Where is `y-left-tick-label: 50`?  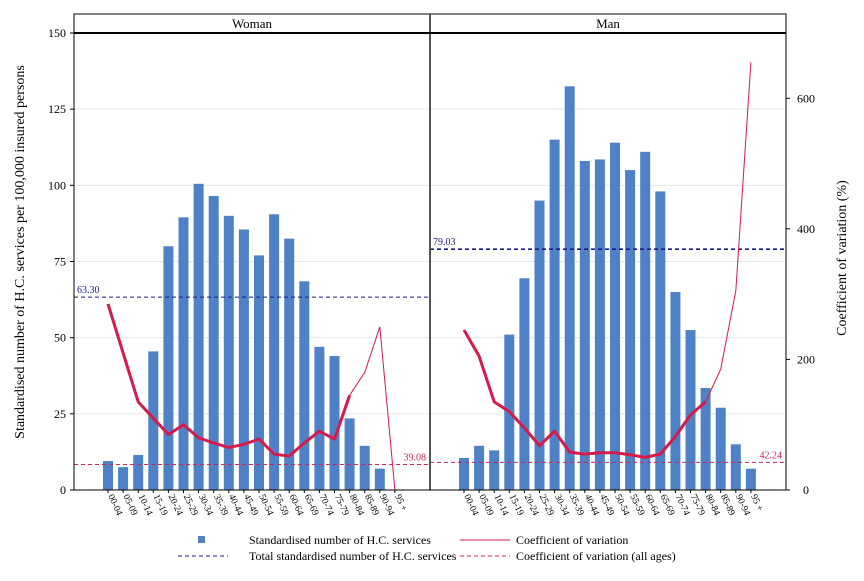 y-left-tick-label: 50 is located at coordinates (60, 338).